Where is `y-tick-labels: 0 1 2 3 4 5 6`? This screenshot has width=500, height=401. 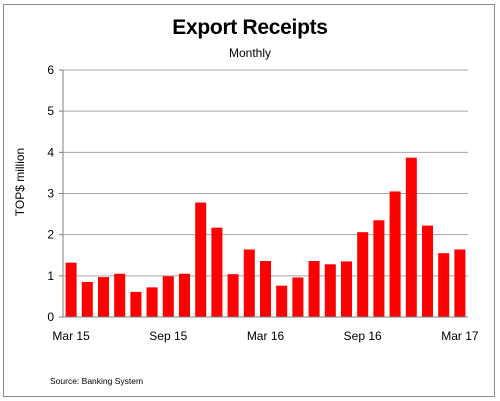 y-tick-labels: 0 1 2 3 4 5 6 is located at coordinates (50, 193).